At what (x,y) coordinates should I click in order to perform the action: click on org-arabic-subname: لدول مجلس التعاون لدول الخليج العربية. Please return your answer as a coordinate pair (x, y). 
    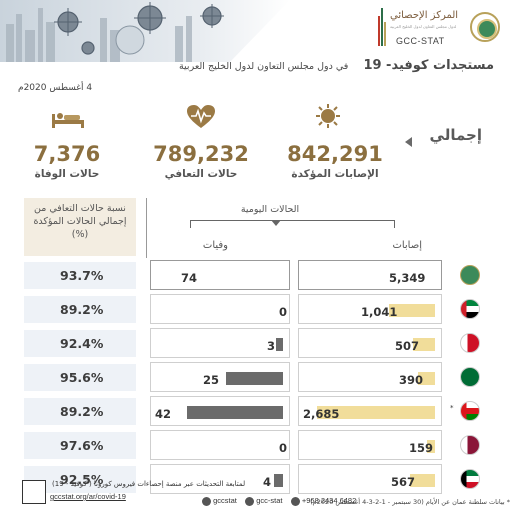
    Looking at the image, I should click on (423, 26).